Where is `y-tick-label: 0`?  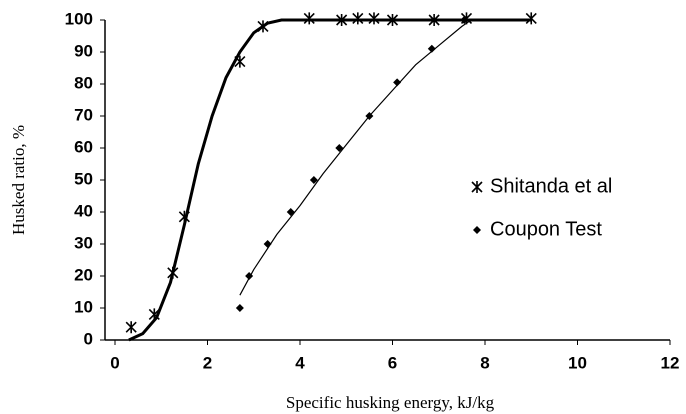
y-tick-label: 0 is located at coordinates (88, 338).